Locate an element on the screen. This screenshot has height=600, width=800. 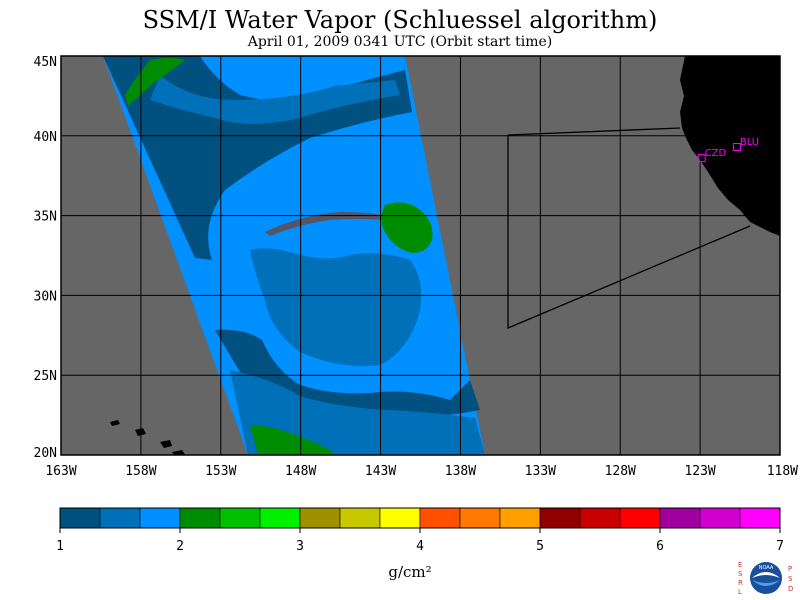
lon-label: 153W is located at coordinates (220, 471).